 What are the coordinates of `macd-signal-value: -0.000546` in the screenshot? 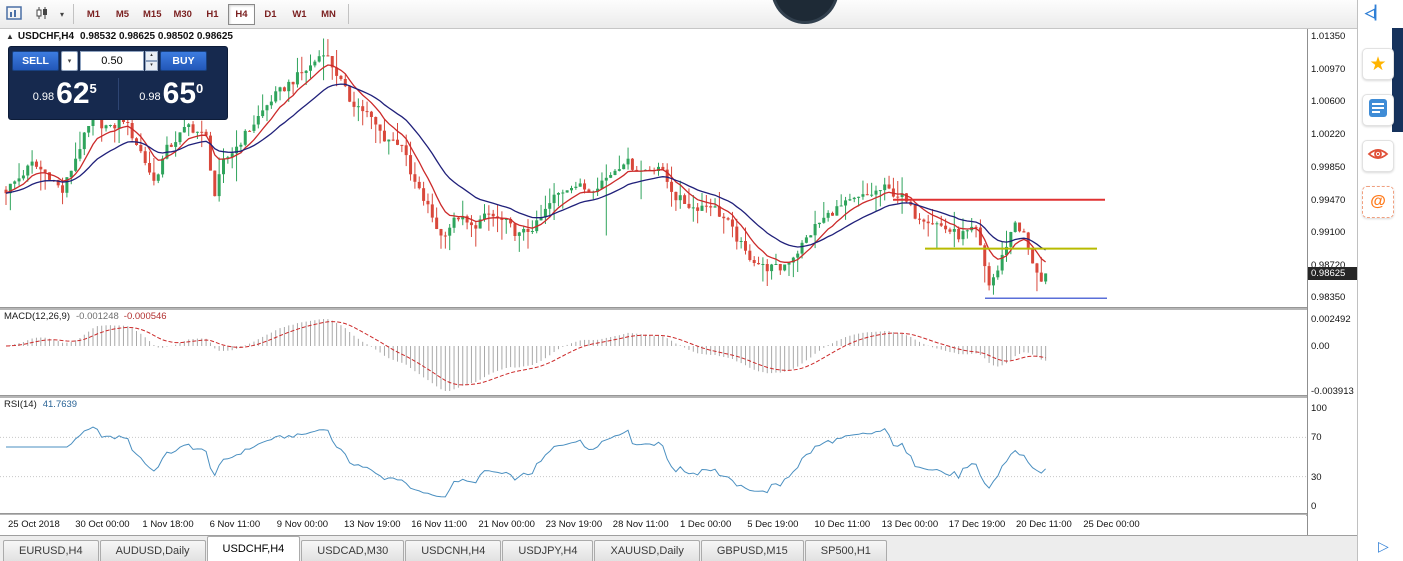 It's located at (145, 316).